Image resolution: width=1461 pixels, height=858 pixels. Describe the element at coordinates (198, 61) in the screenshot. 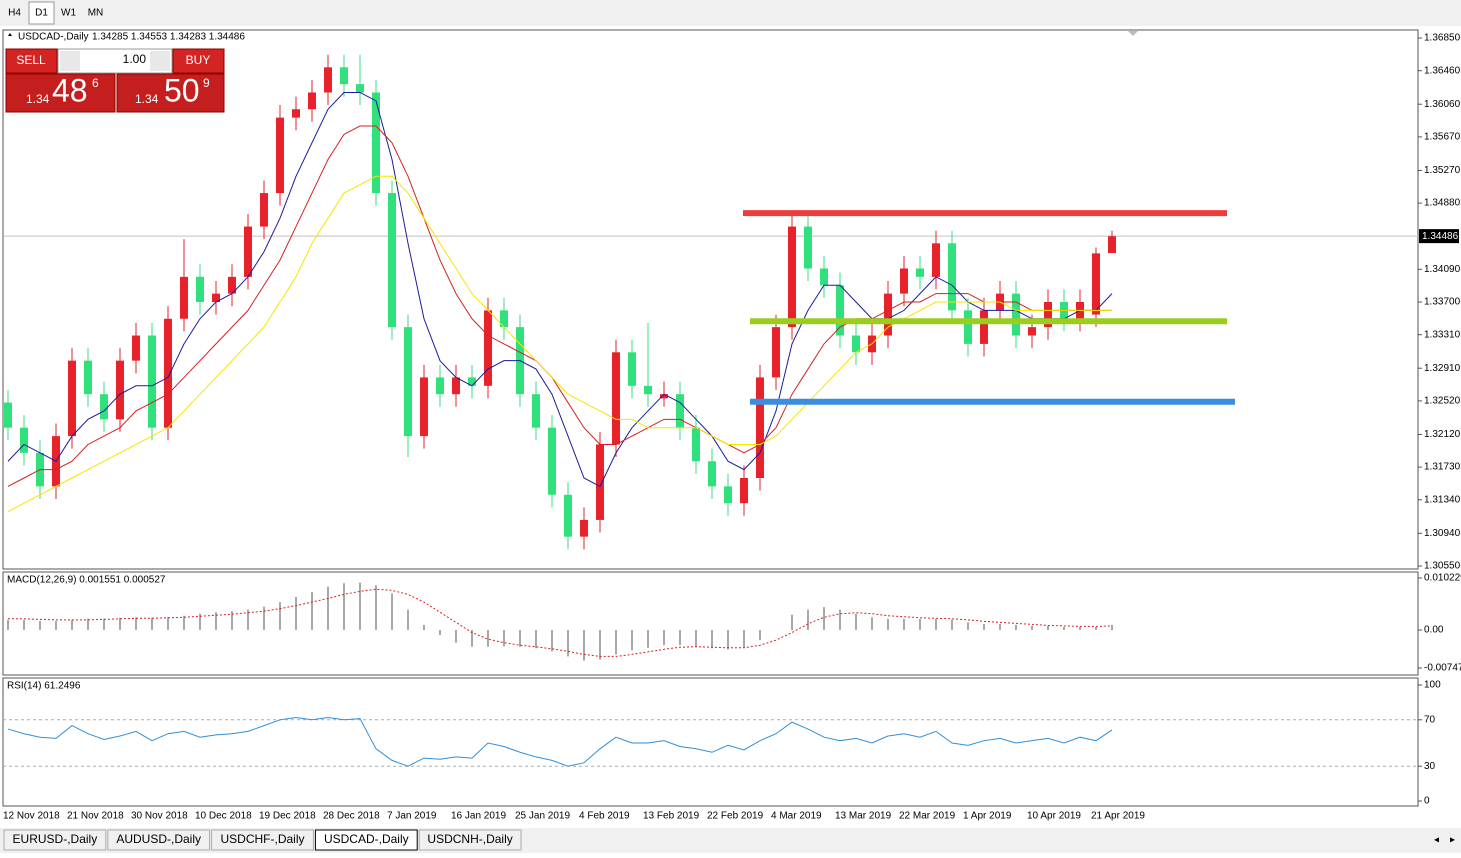

I see `buy-button` at that location.